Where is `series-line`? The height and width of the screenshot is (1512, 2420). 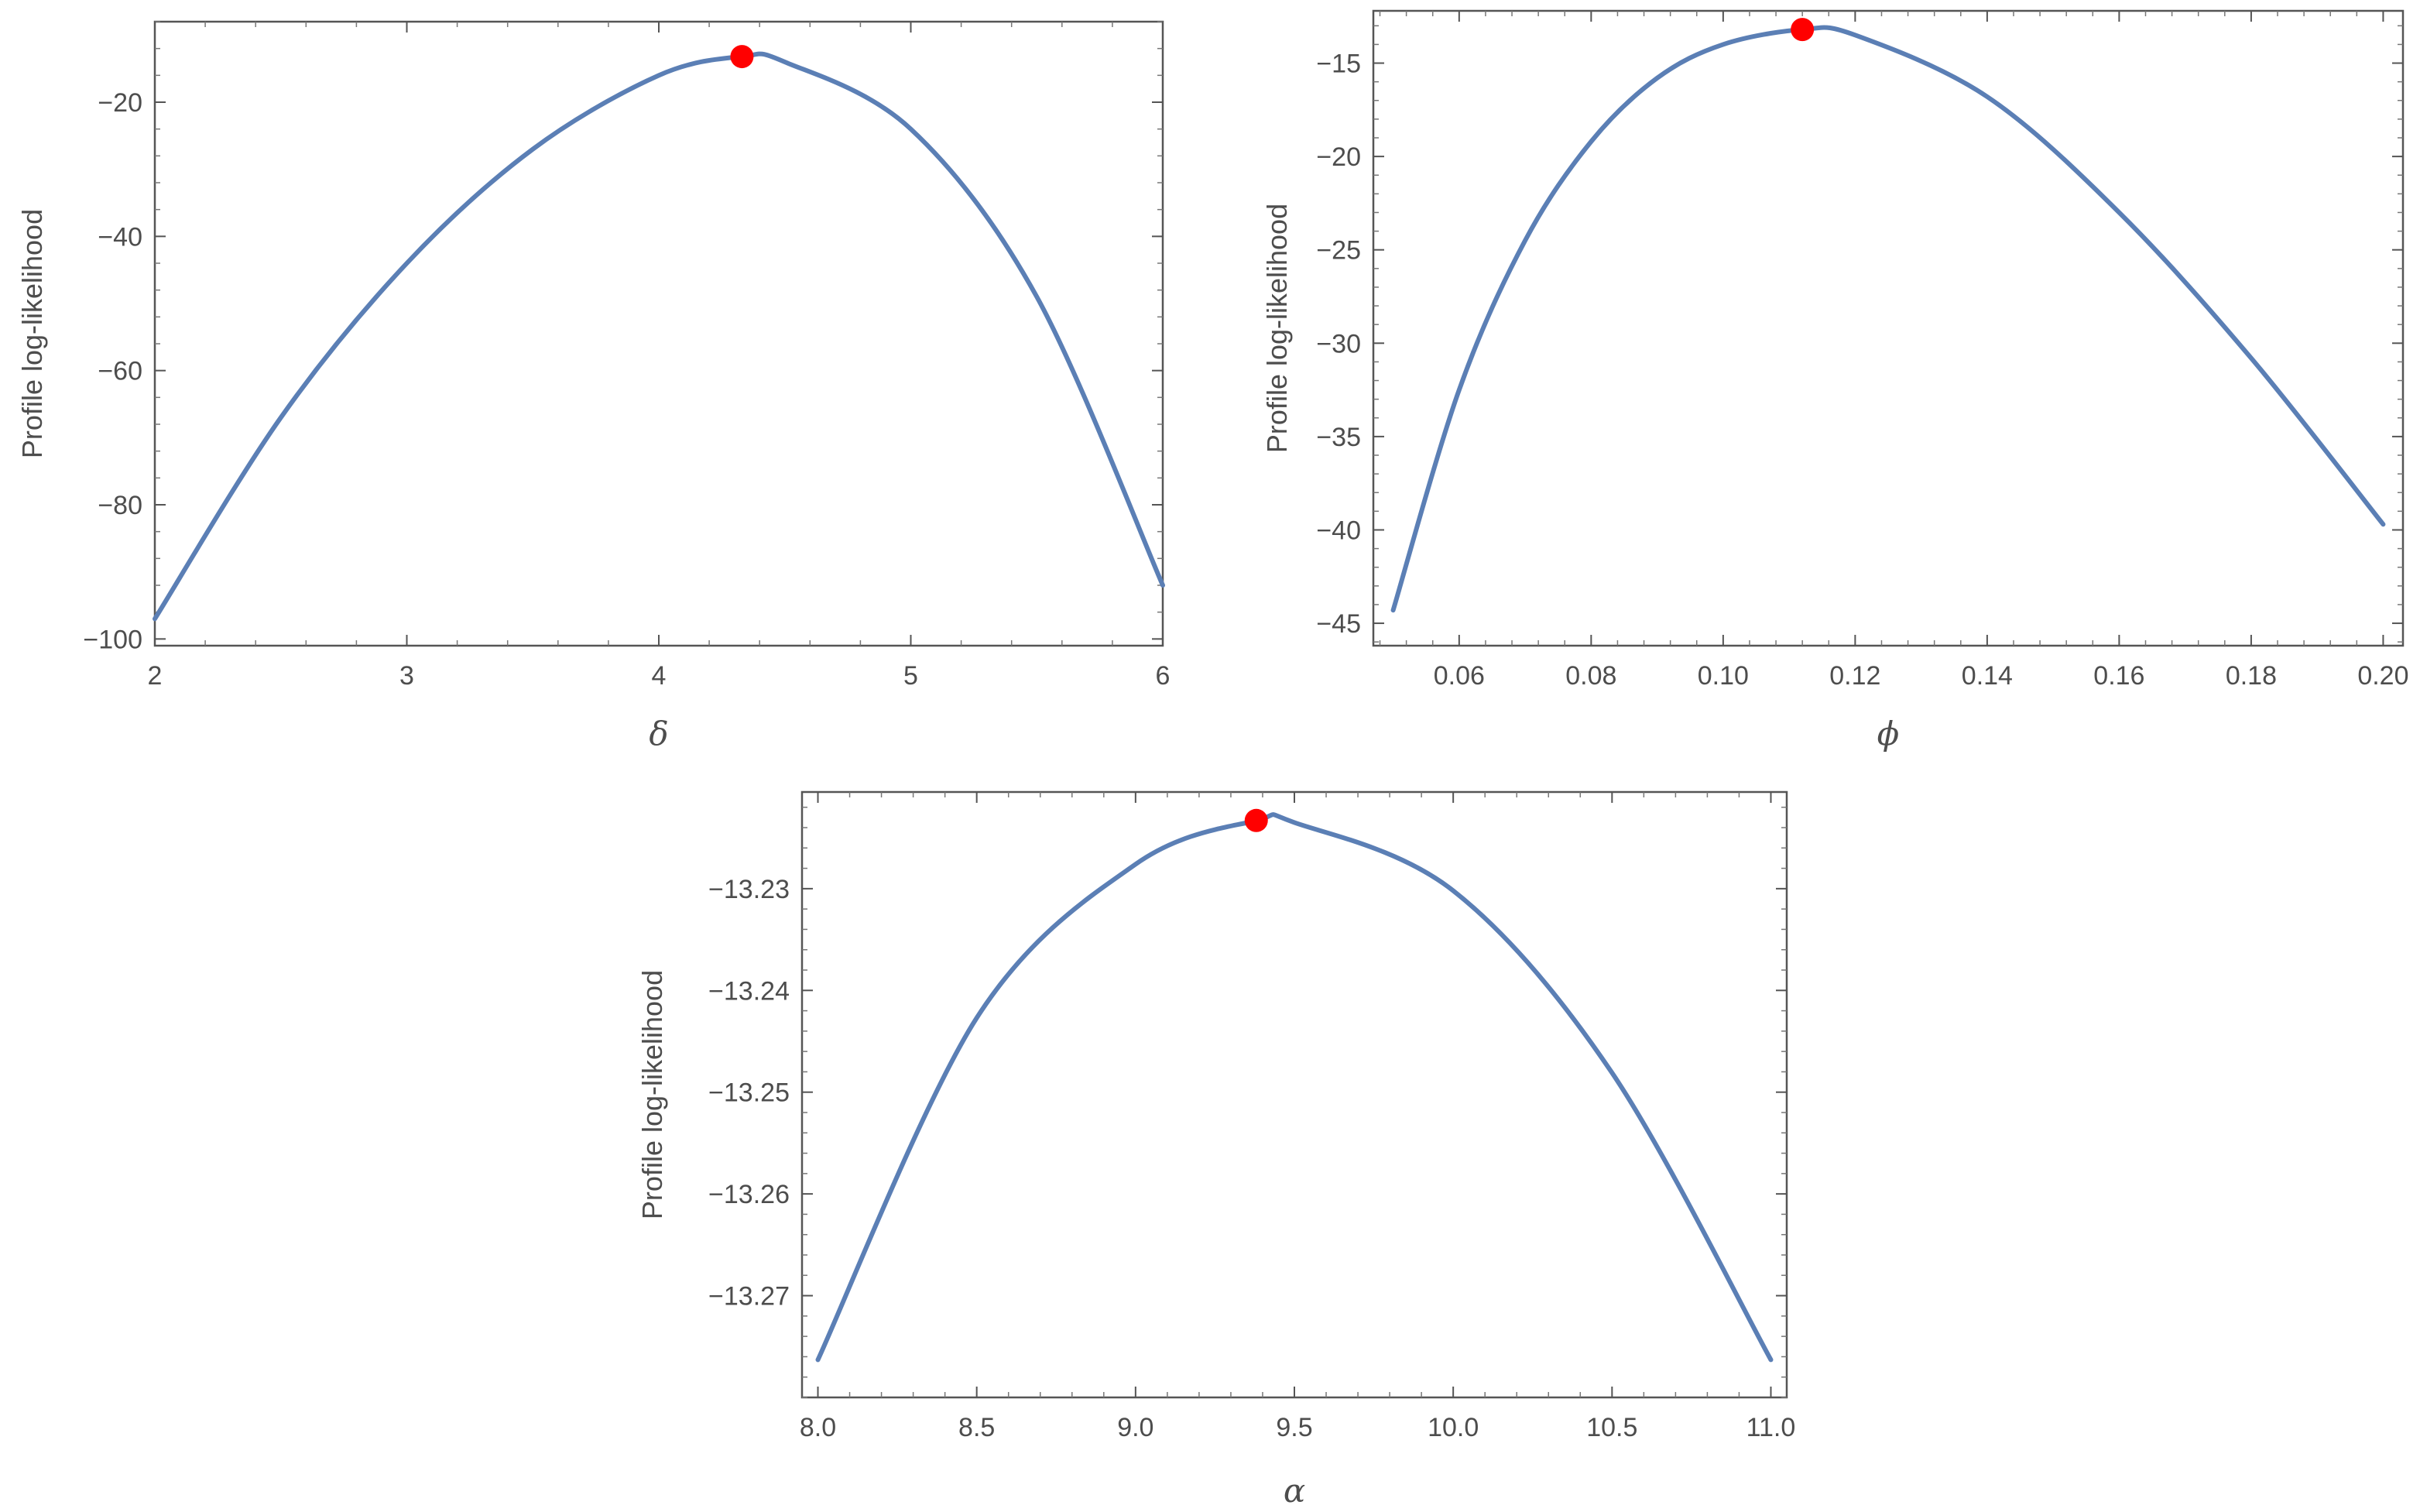
series-line is located at coordinates (1294, 1087).